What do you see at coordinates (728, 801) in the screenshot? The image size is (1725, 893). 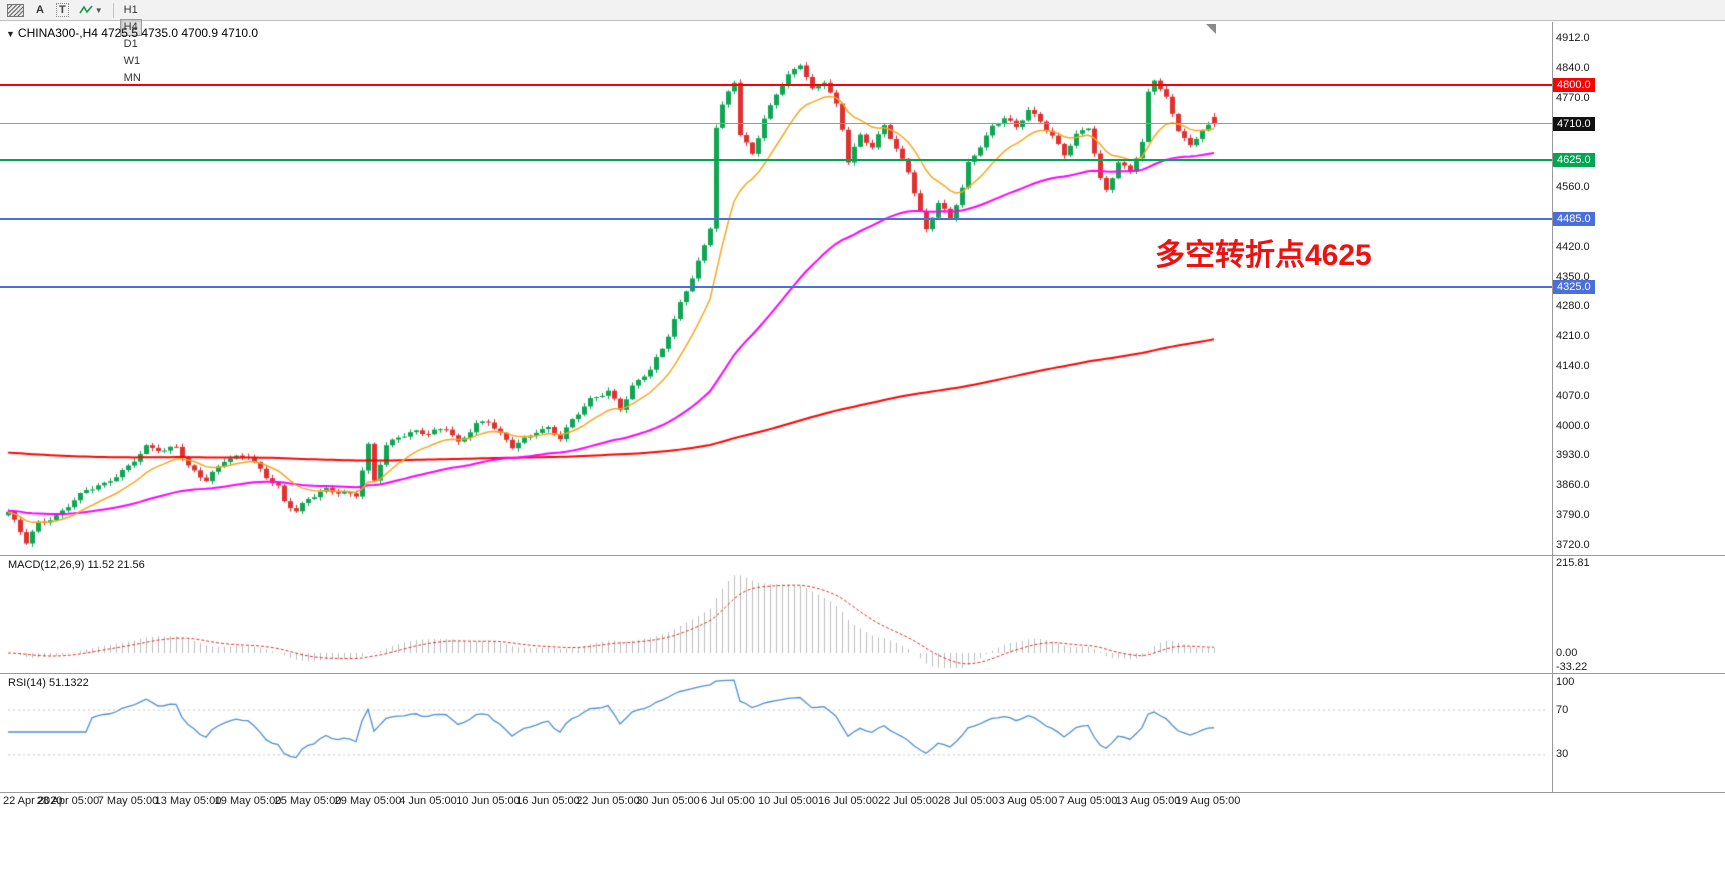 I see `time-axis-label: 6 Jul 05:00` at bounding box center [728, 801].